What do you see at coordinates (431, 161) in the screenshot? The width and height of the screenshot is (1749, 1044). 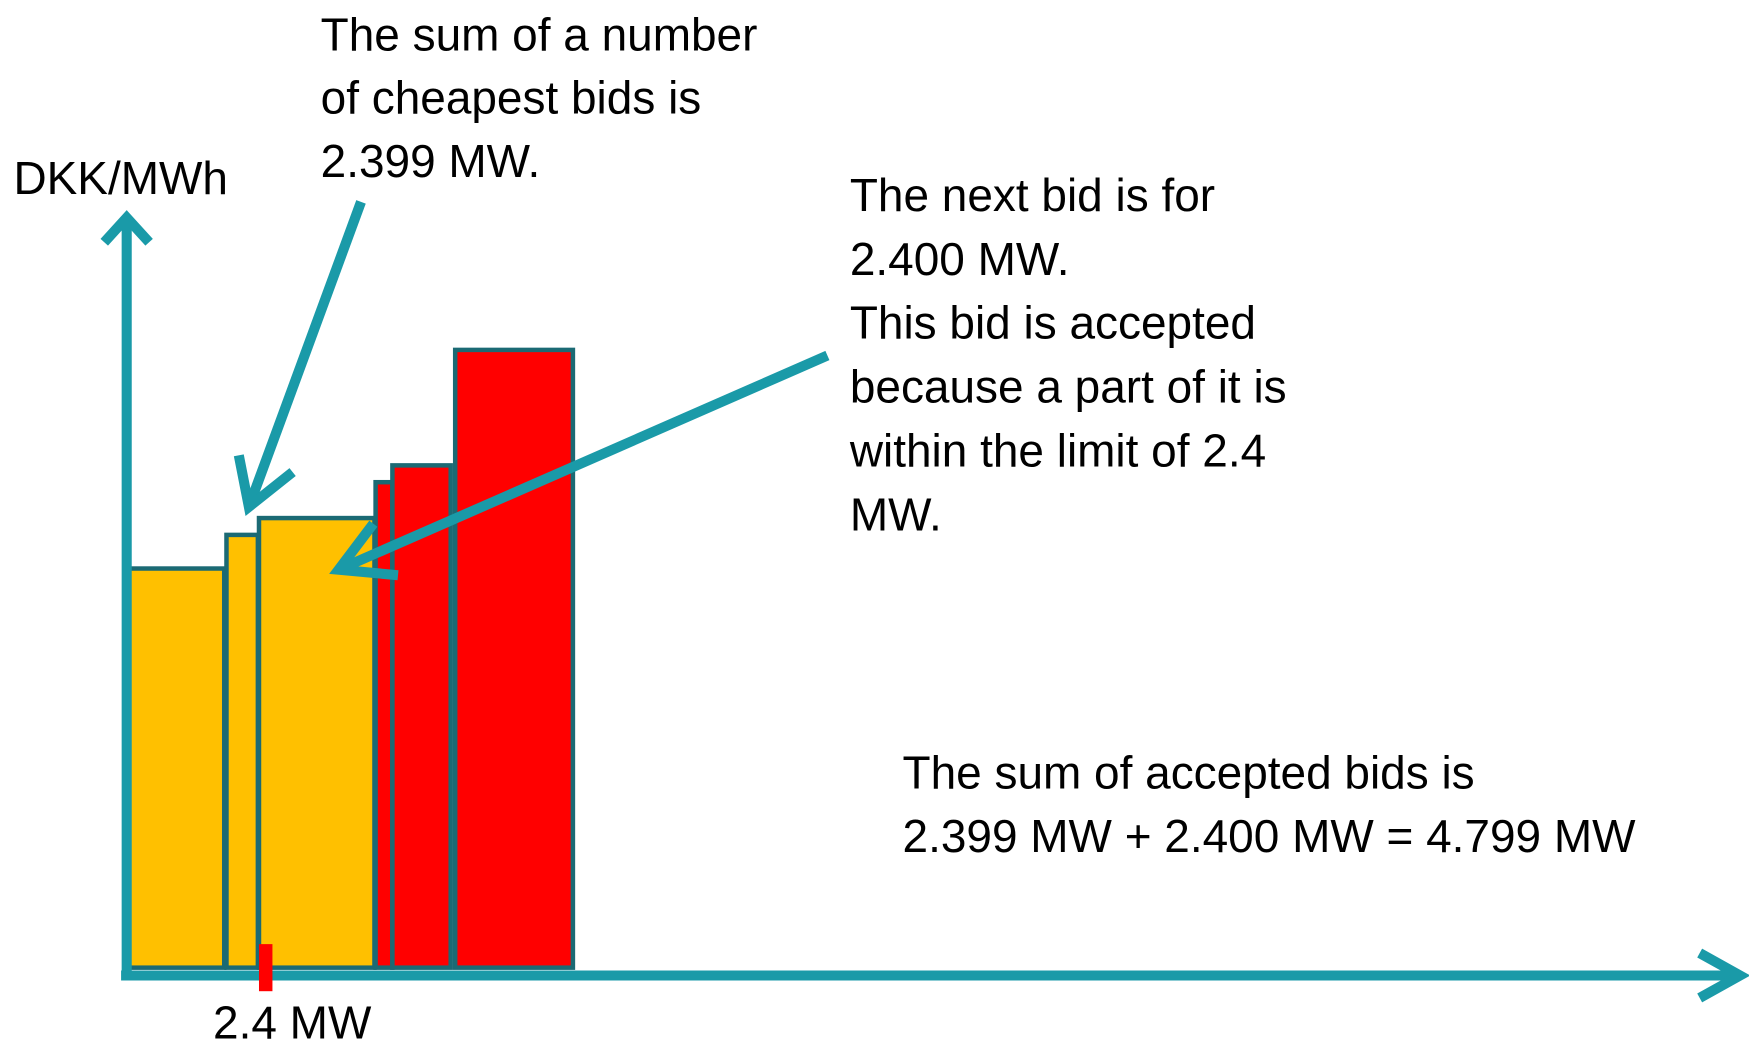 I see `annotation-line: 2.399 MW.` at bounding box center [431, 161].